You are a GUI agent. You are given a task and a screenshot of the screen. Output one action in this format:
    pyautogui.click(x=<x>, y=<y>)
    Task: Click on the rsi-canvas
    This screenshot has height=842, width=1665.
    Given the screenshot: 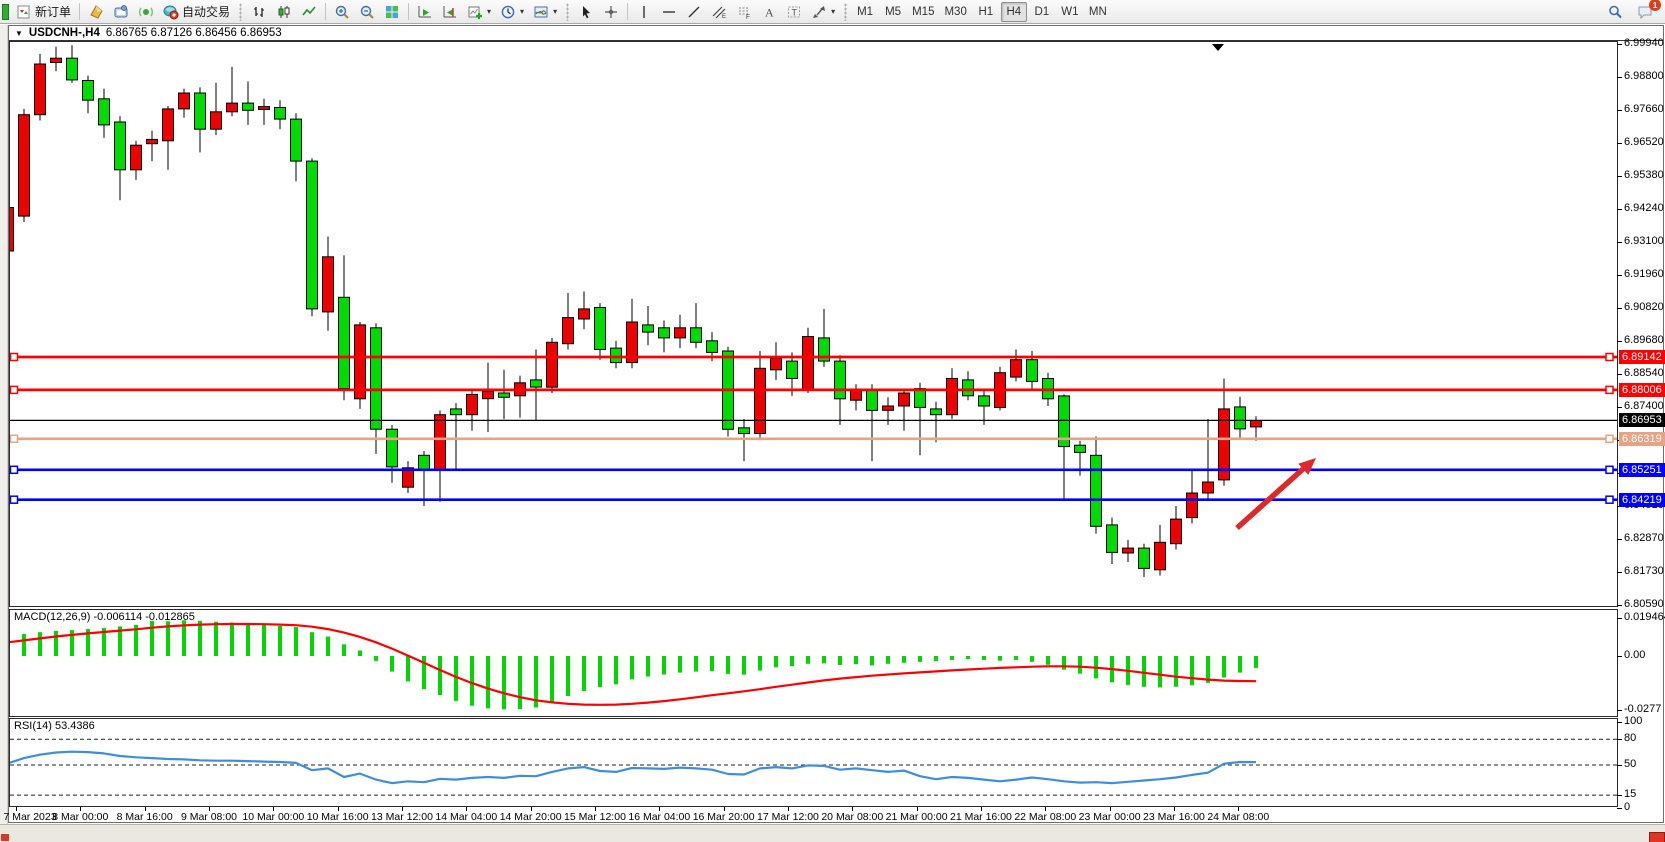 What is the action you would take?
    pyautogui.click(x=813, y=762)
    